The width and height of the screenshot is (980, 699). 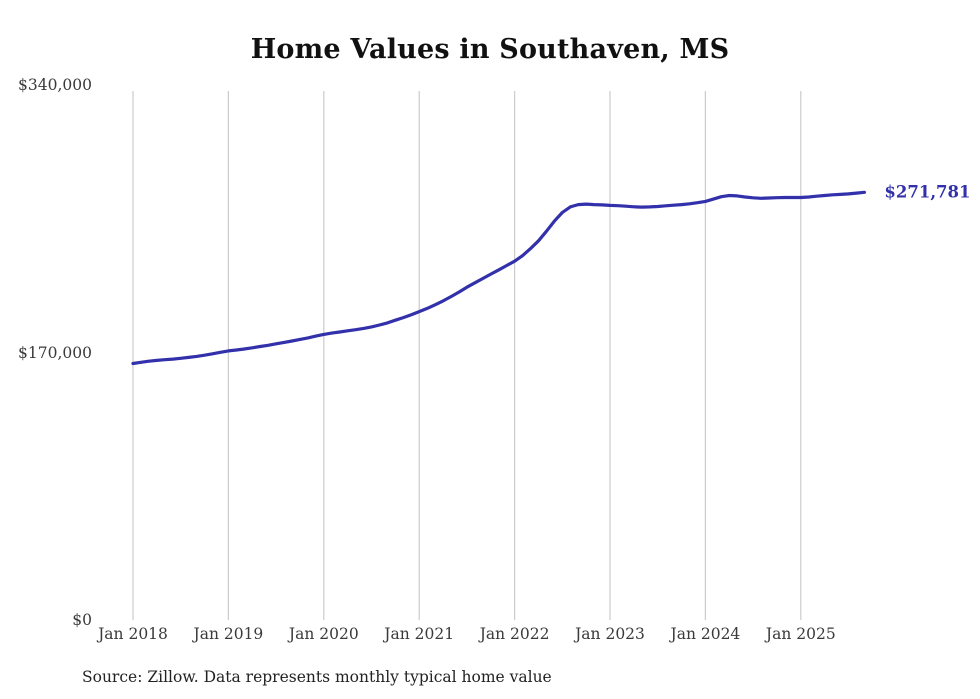 I want to click on x-axis-tick-label: Jan 2025, so click(x=800, y=634).